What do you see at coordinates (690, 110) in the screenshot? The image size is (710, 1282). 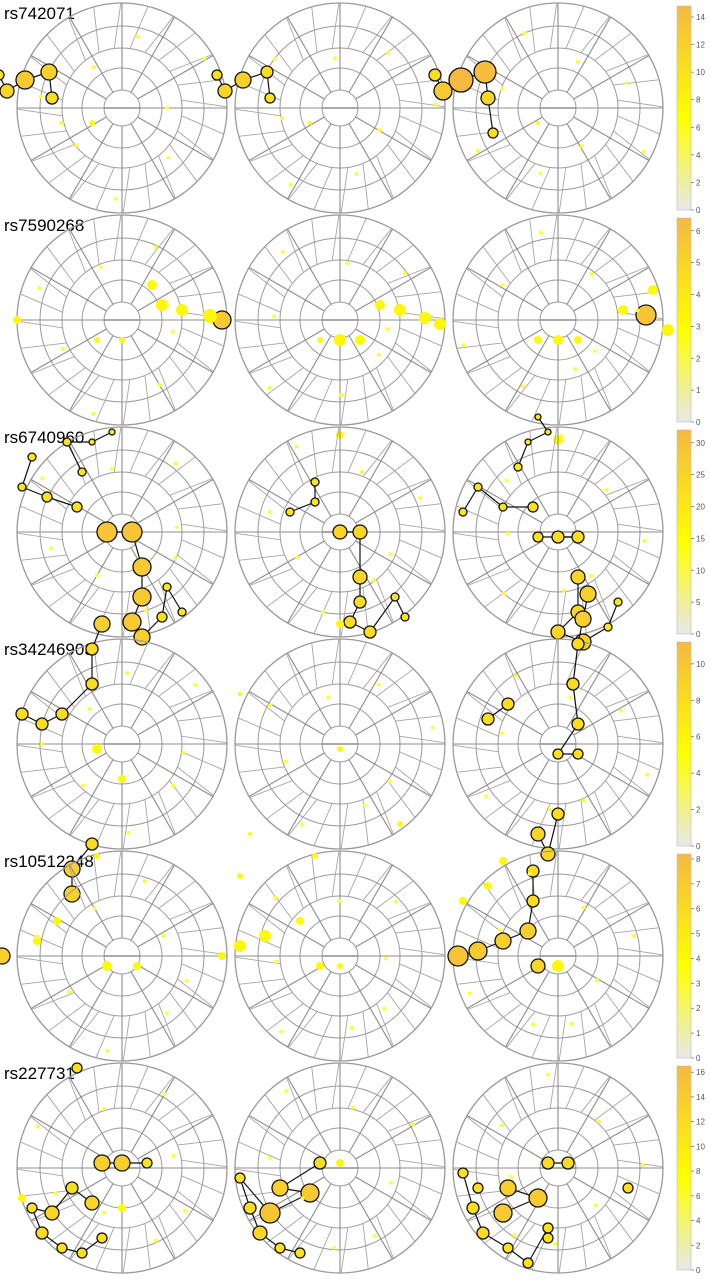 I see `colorbar: 0 2 4 6 8 10 12 14` at bounding box center [690, 110].